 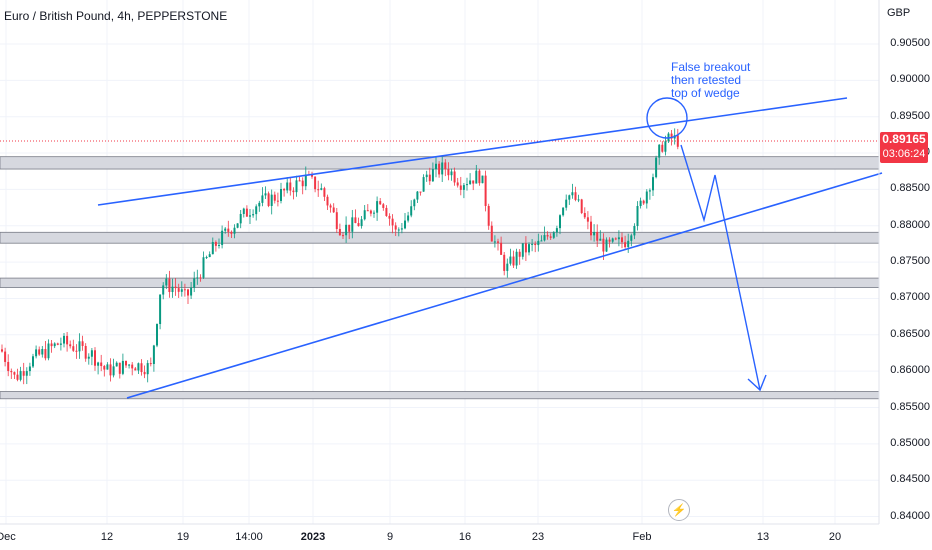 I want to click on lightning-icon: ⚡, so click(x=679, y=510).